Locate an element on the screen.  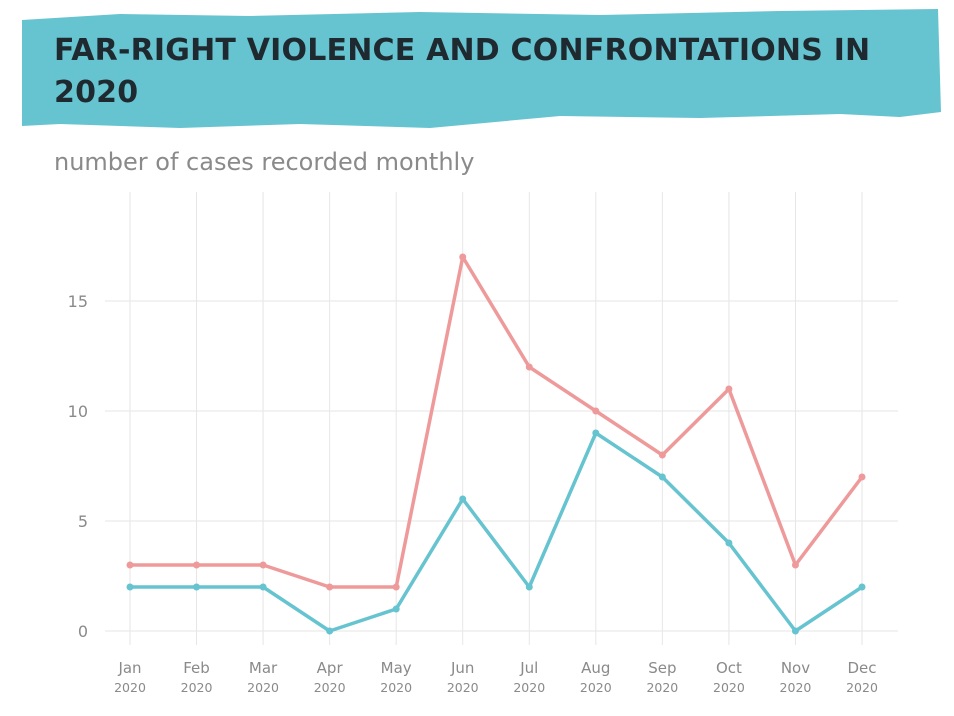
data-point-series-1-dec is located at coordinates (862, 477).